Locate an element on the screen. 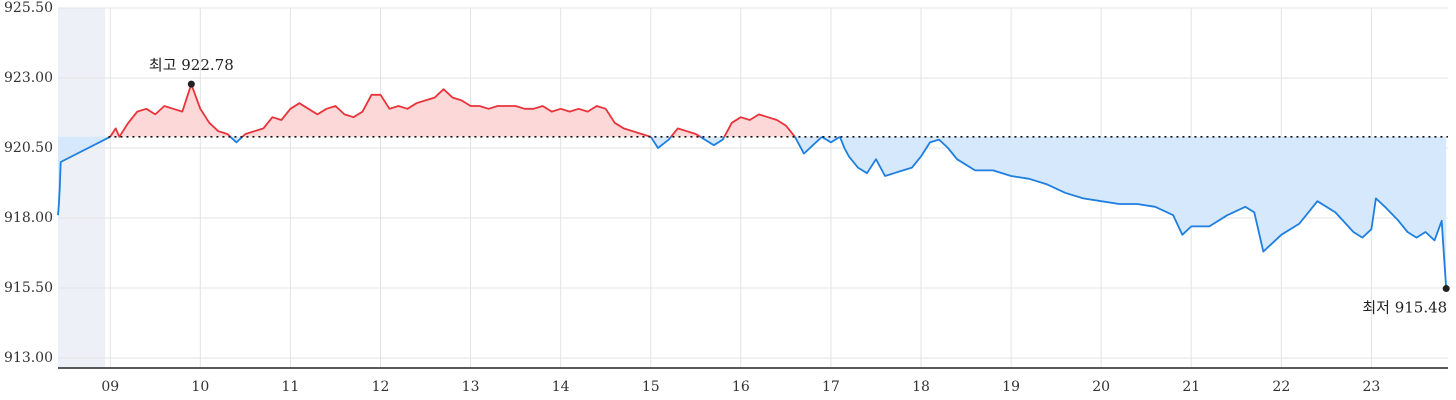 This screenshot has height=400, width=1456. x-tick-label: 13 is located at coordinates (471, 387).